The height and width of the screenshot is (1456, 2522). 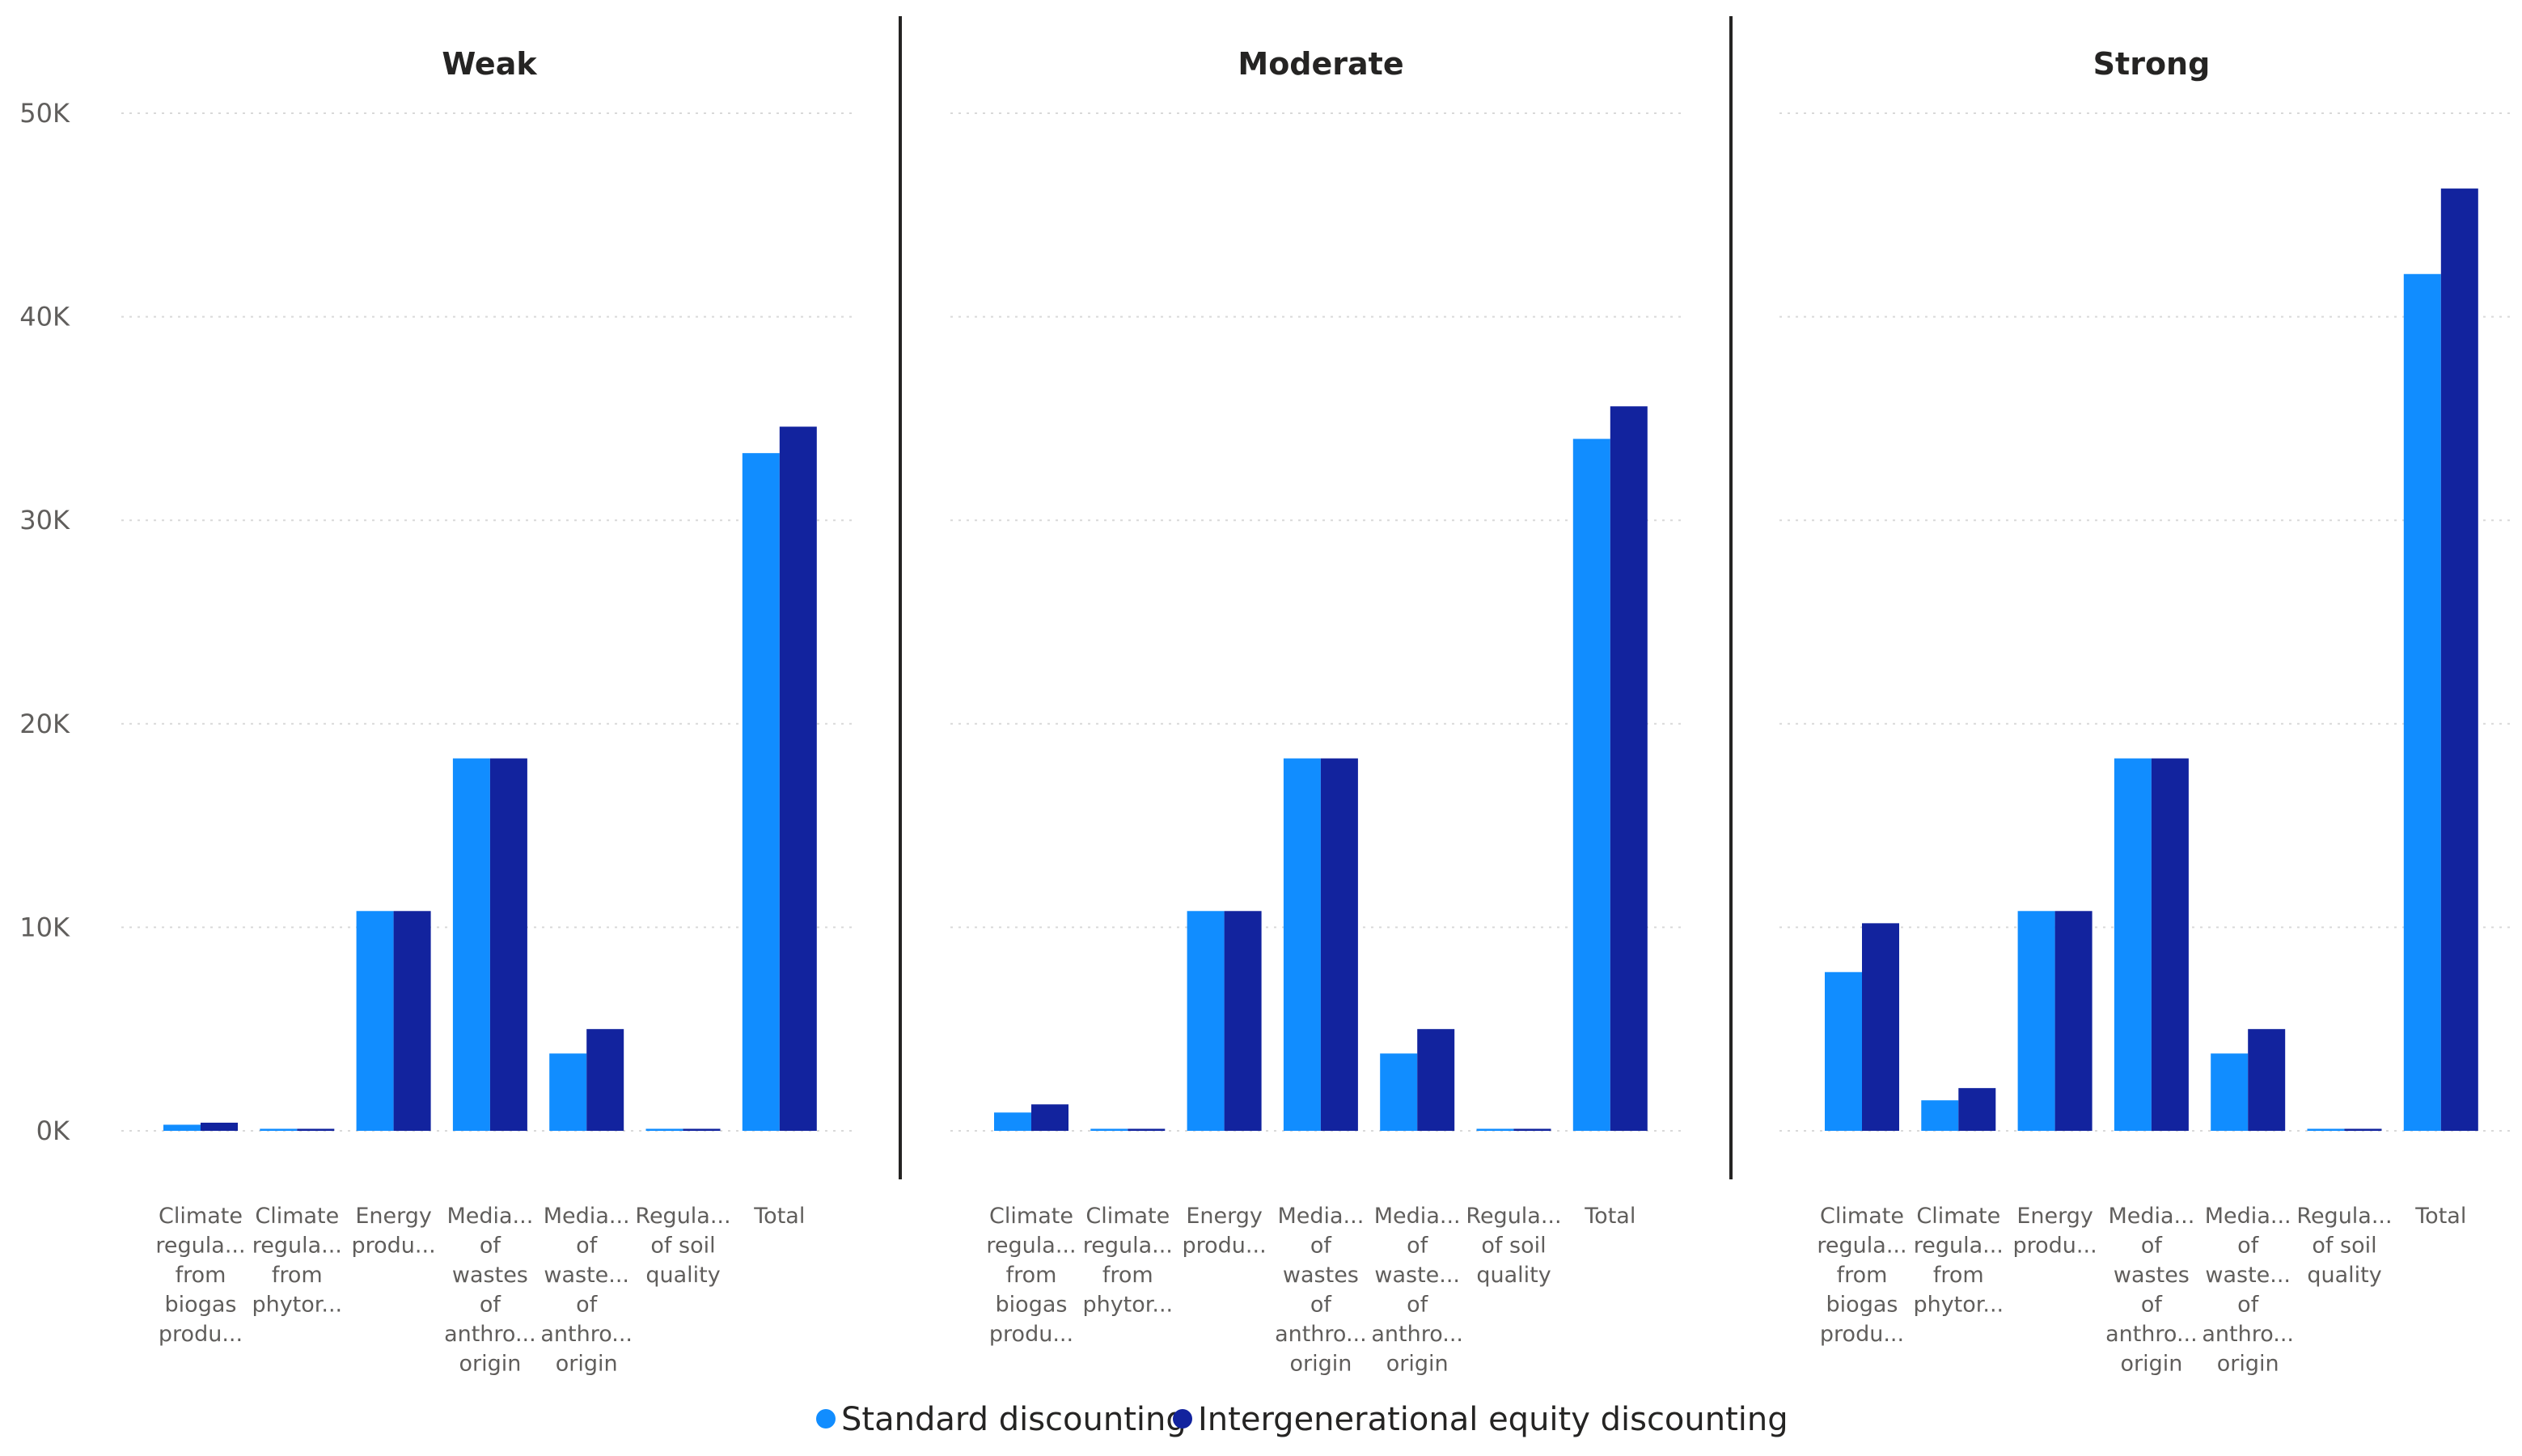 I want to click on y-tick-label: 40K, so click(x=44, y=317).